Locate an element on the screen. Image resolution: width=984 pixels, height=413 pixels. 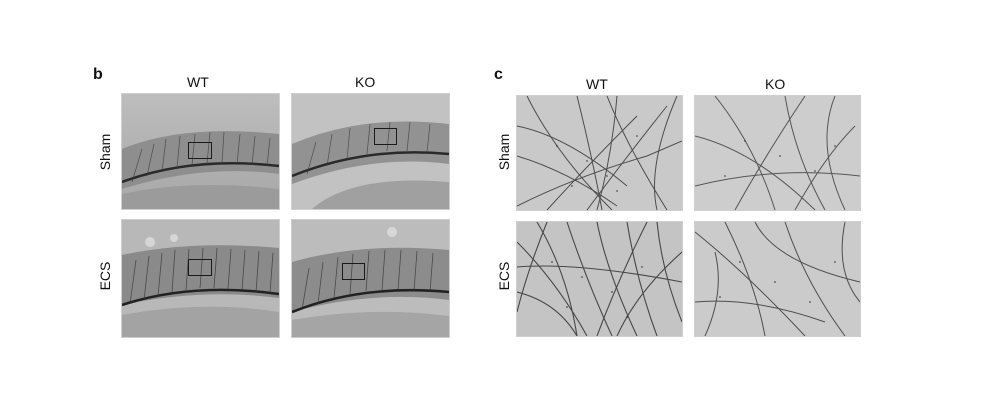
panel-c-column-label-ko: KO is located at coordinates (775, 84).